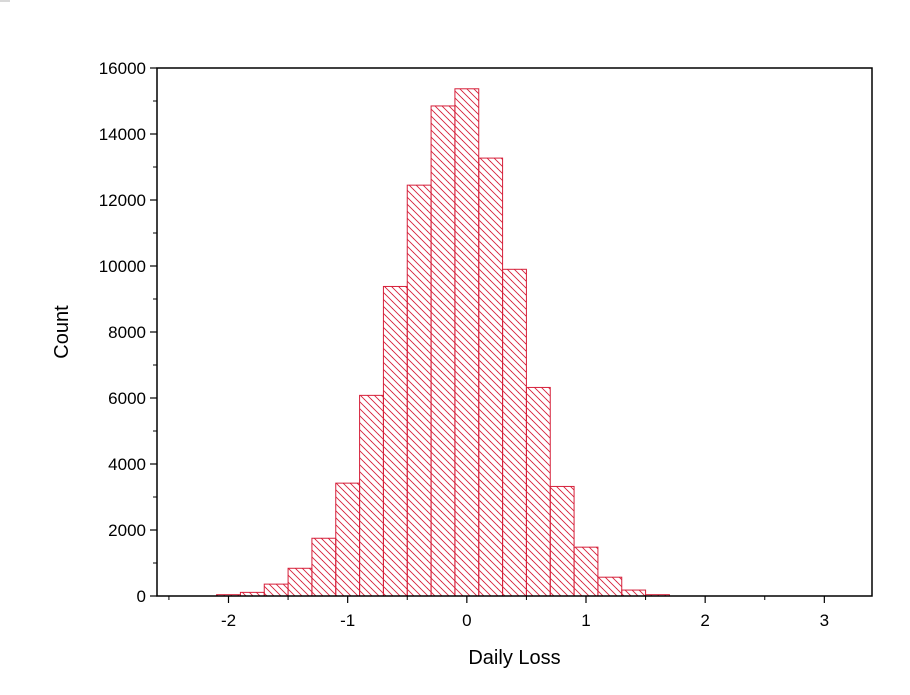 This screenshot has width=910, height=695. Describe the element at coordinates (498, 613) in the screenshot. I see `x-axis-ticks: -2 -1 0 1 2 3` at that location.